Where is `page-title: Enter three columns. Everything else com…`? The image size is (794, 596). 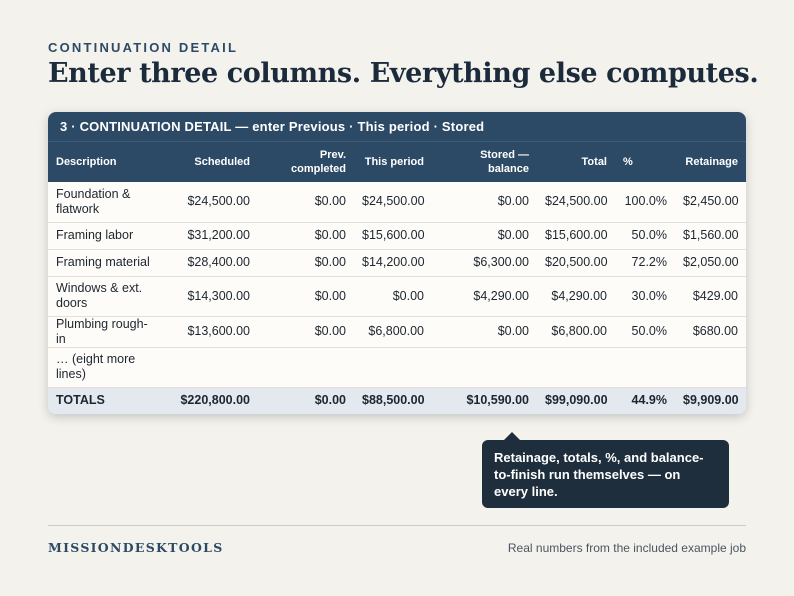 page-title: Enter three columns. Everything else com… is located at coordinates (403, 73).